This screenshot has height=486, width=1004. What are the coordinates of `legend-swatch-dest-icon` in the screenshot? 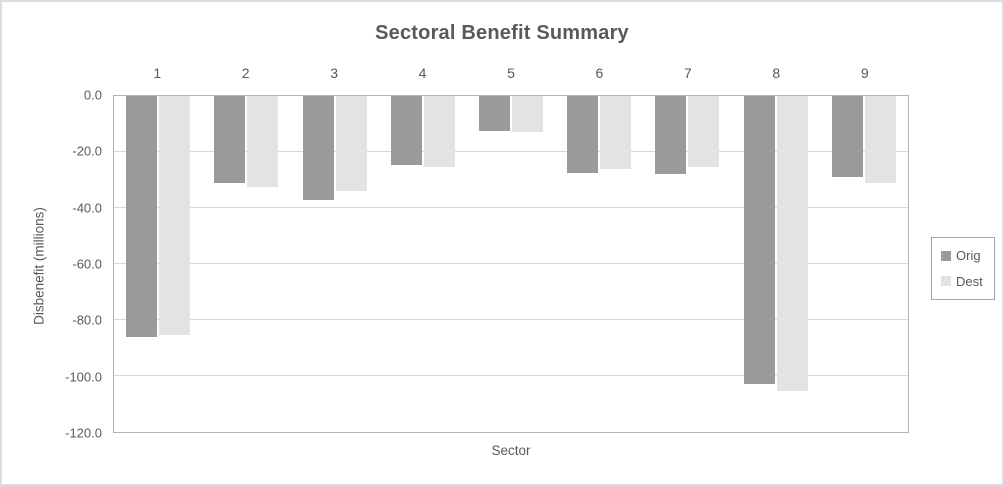 It's located at (946, 281).